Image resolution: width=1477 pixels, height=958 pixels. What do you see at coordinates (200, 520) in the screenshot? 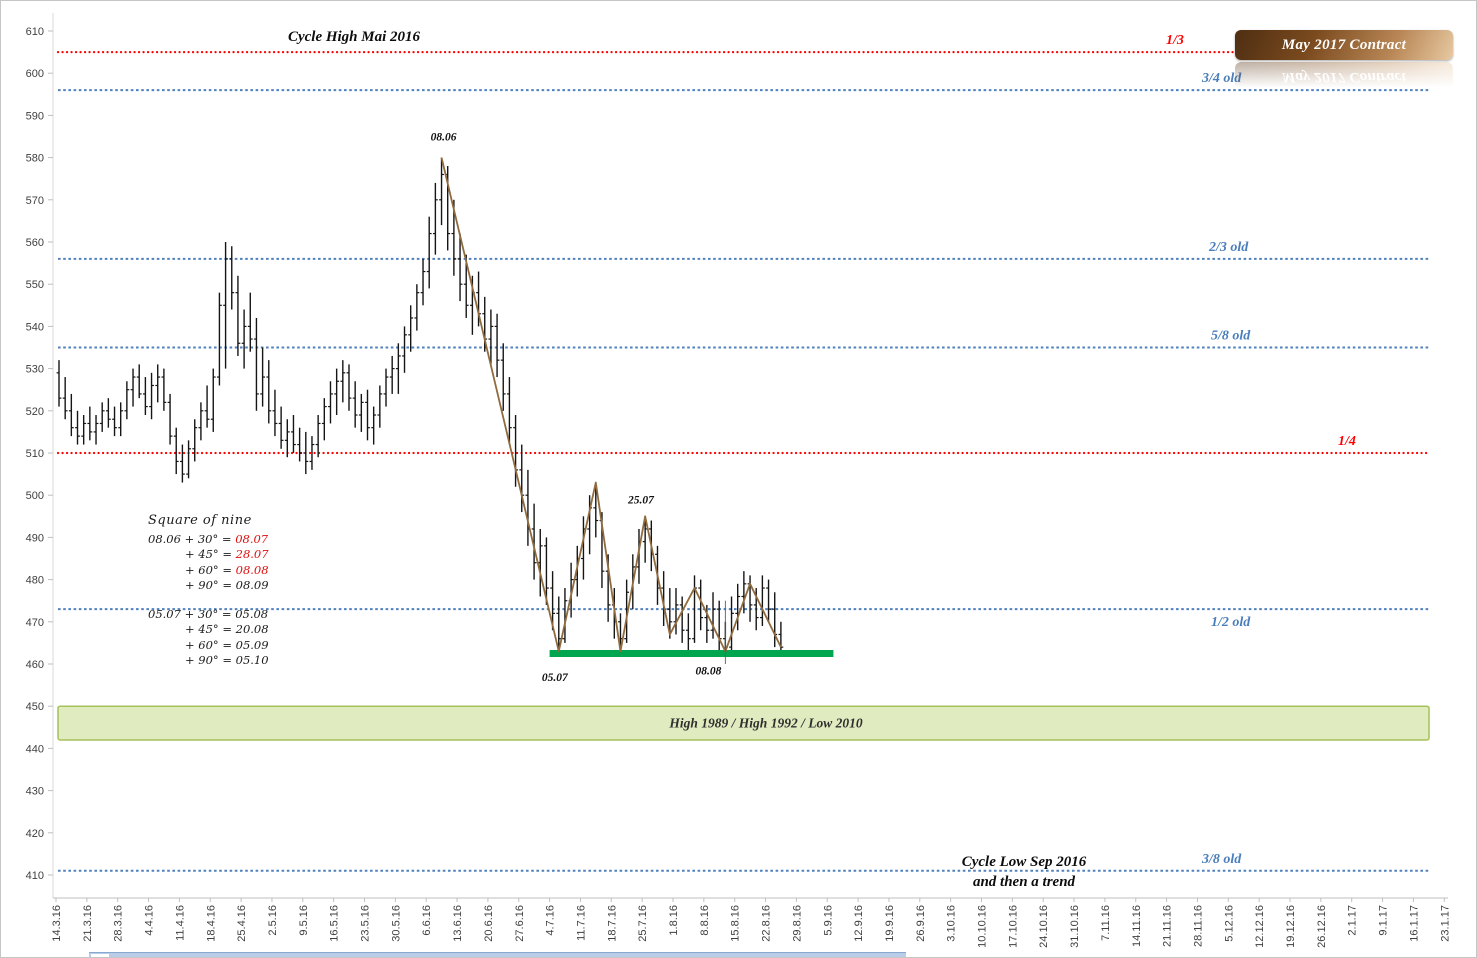
I see `square-of-nine-title: Square of nine` at bounding box center [200, 520].